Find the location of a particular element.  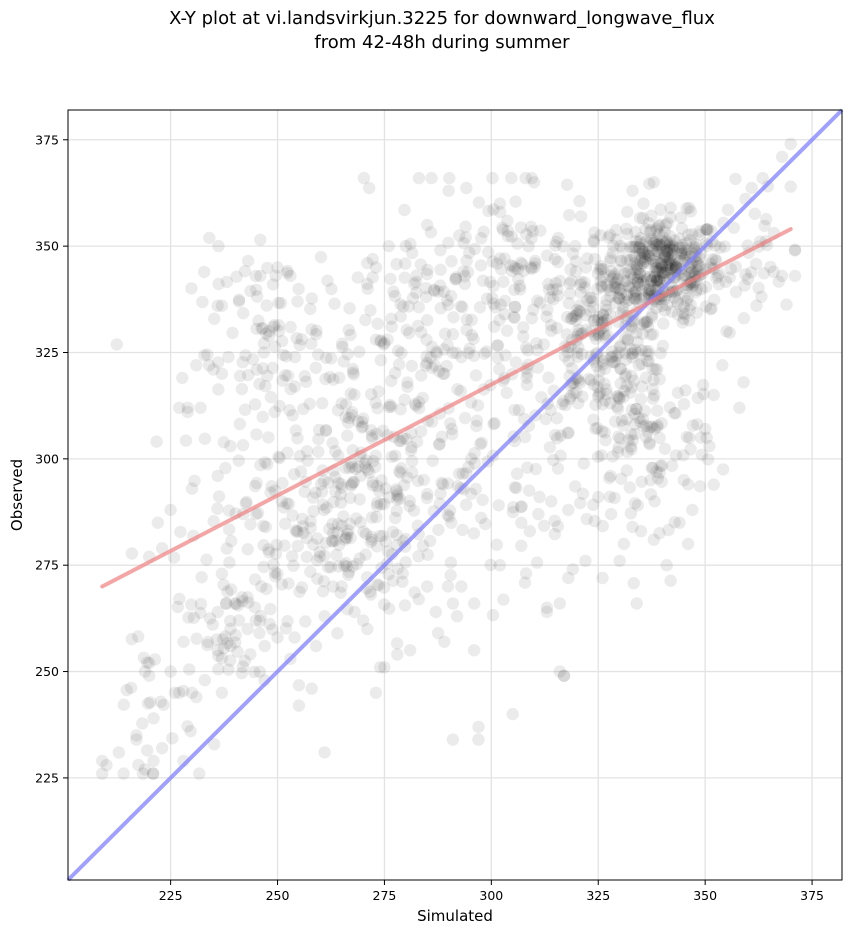

y-tick-label: 350 is located at coordinates (47, 246).